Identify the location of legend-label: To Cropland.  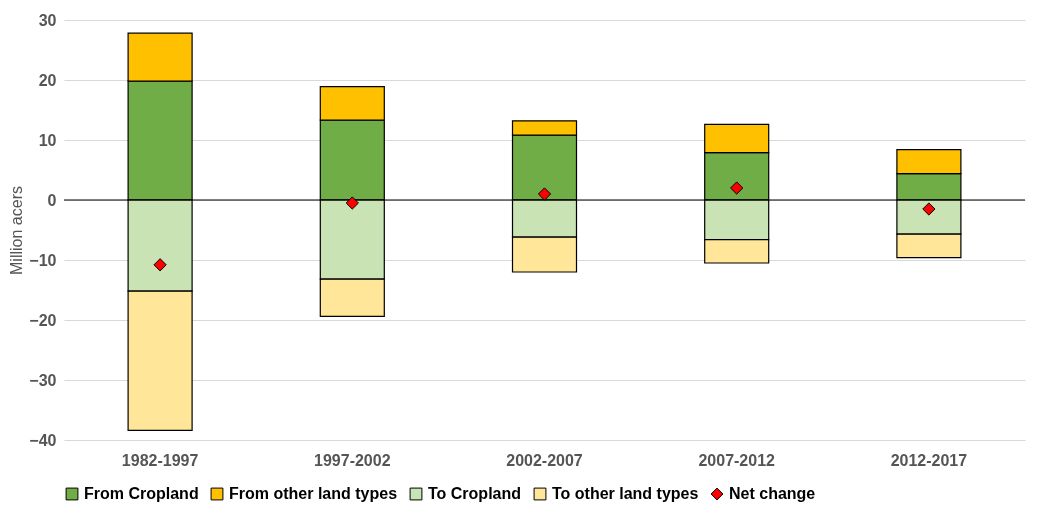
(475, 493).